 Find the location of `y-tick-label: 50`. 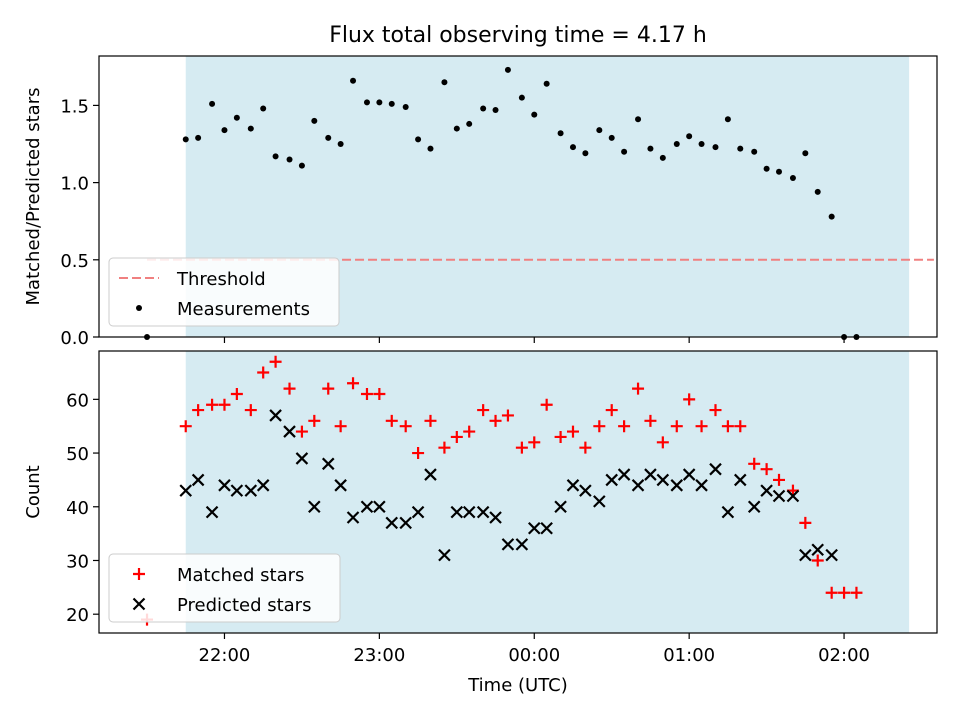

y-tick-label: 50 is located at coordinates (77, 454).